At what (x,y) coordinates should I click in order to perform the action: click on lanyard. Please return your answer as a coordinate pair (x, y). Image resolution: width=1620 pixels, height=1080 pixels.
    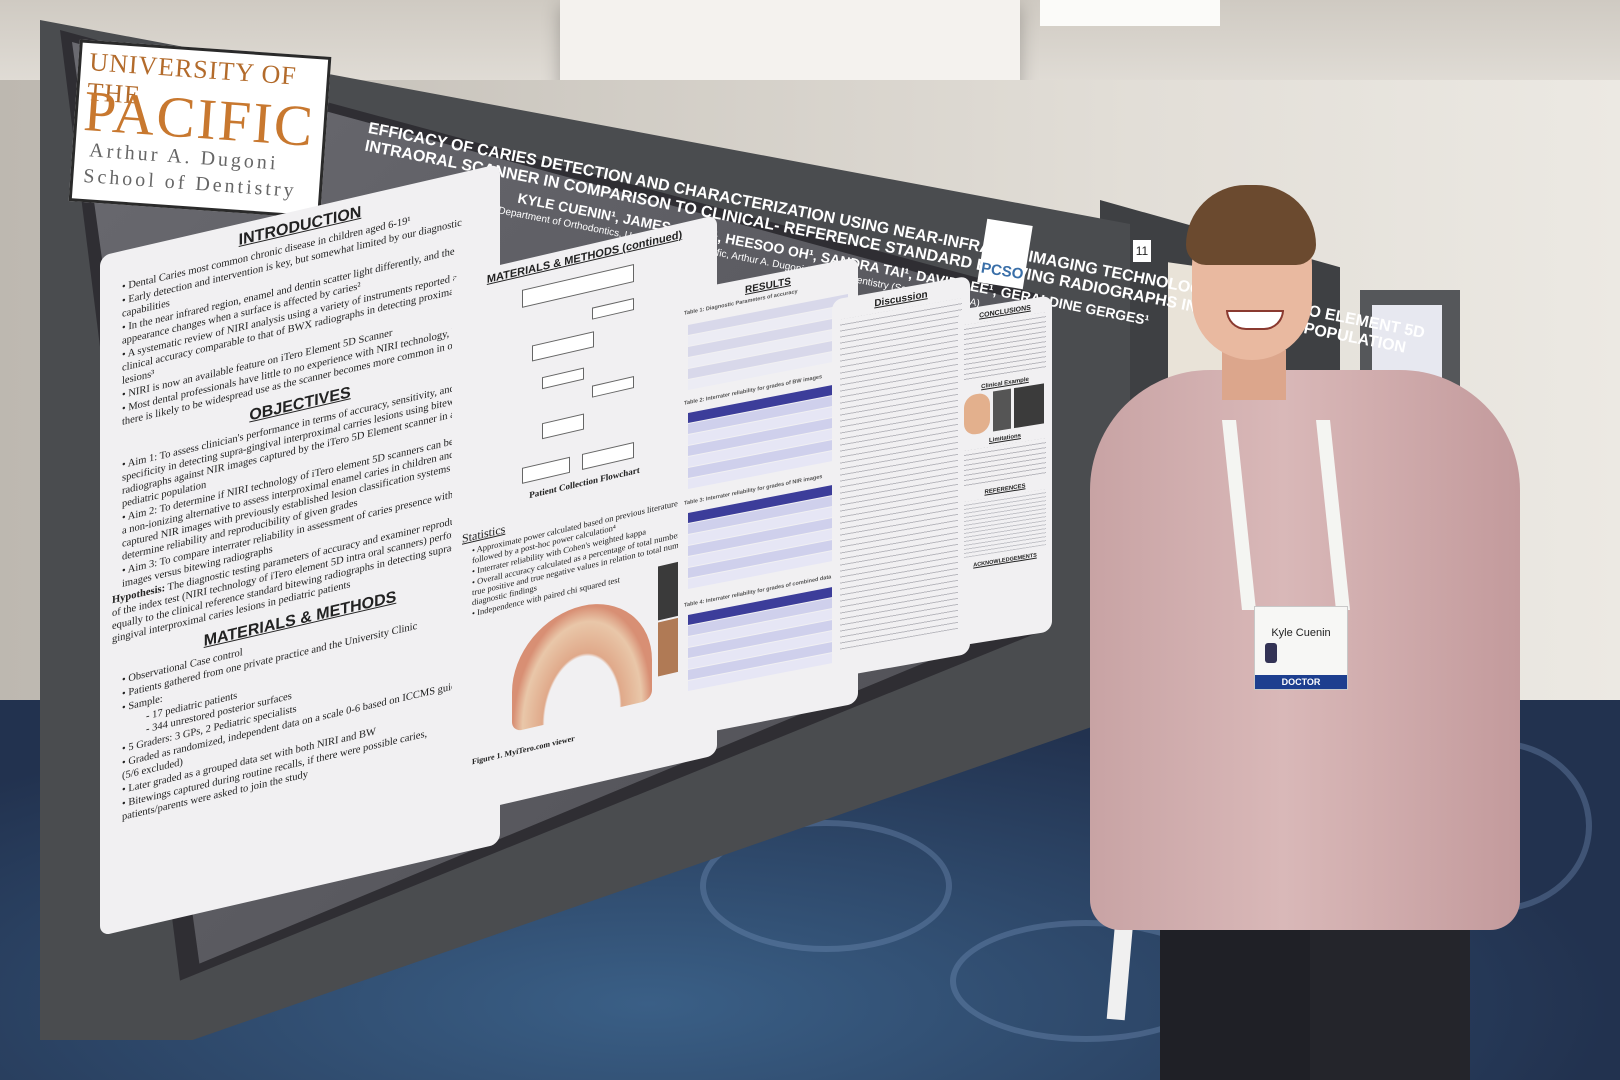
    Looking at the image, I should click on (1286, 515).